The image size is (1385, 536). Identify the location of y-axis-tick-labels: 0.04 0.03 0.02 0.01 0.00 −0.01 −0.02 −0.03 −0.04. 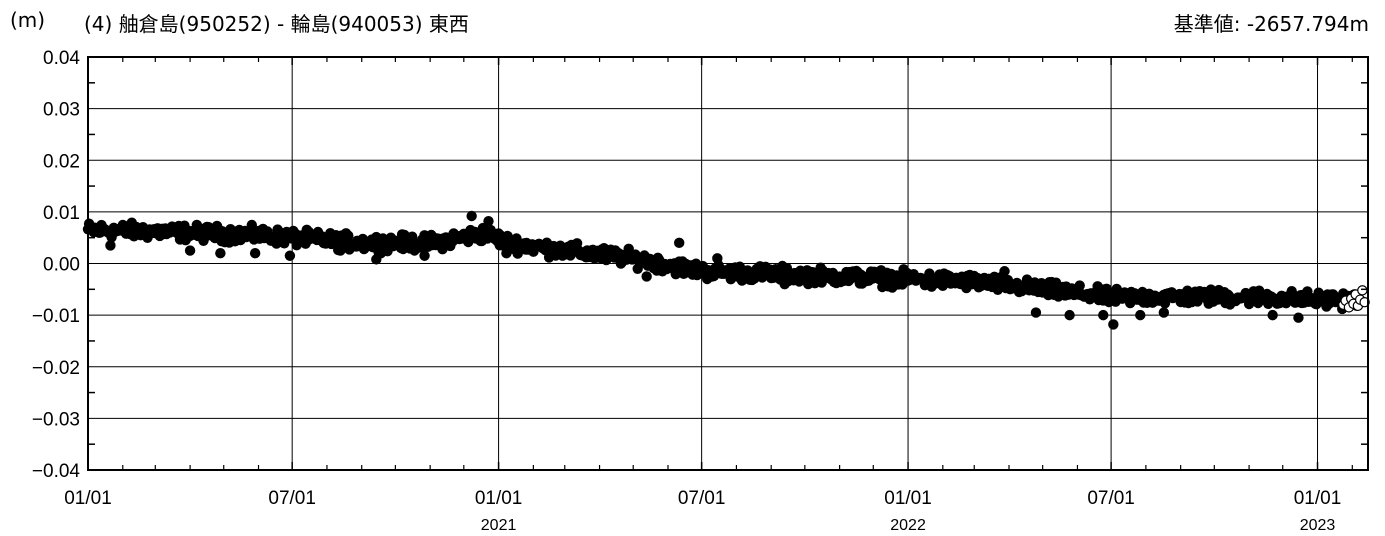
(56, 265).